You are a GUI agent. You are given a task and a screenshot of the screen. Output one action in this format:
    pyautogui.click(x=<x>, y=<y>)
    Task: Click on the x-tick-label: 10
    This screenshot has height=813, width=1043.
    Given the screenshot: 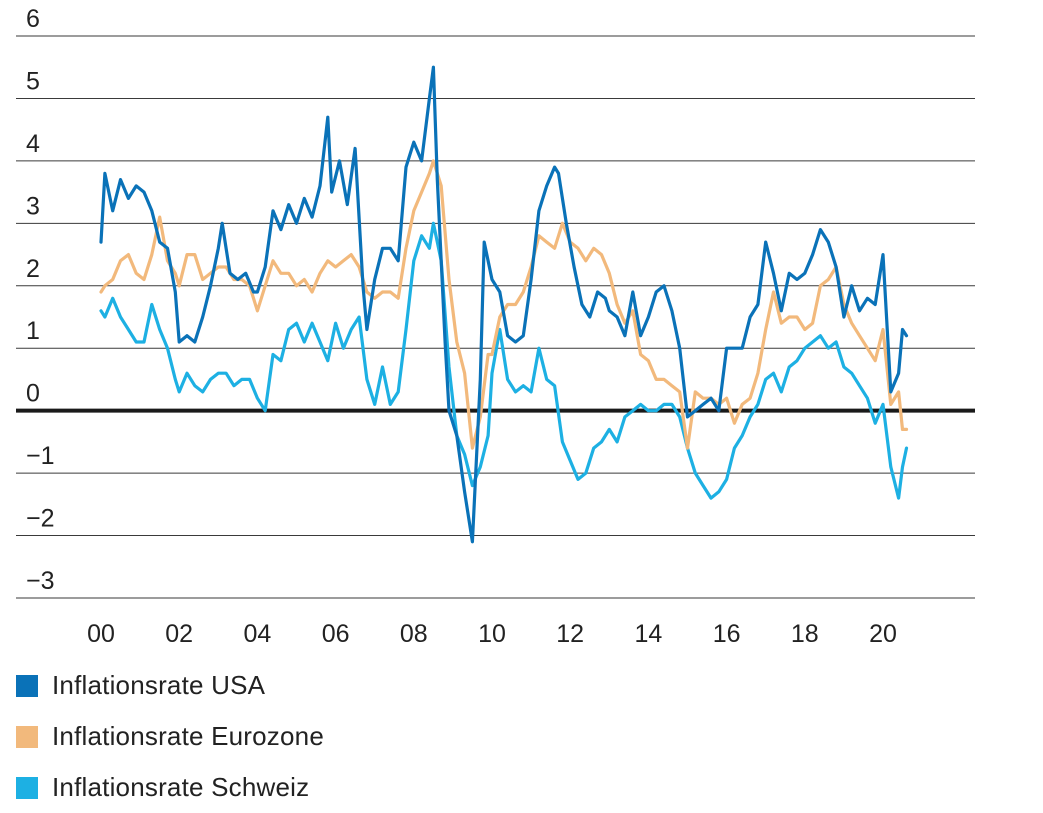 What is the action you would take?
    pyautogui.click(x=492, y=634)
    